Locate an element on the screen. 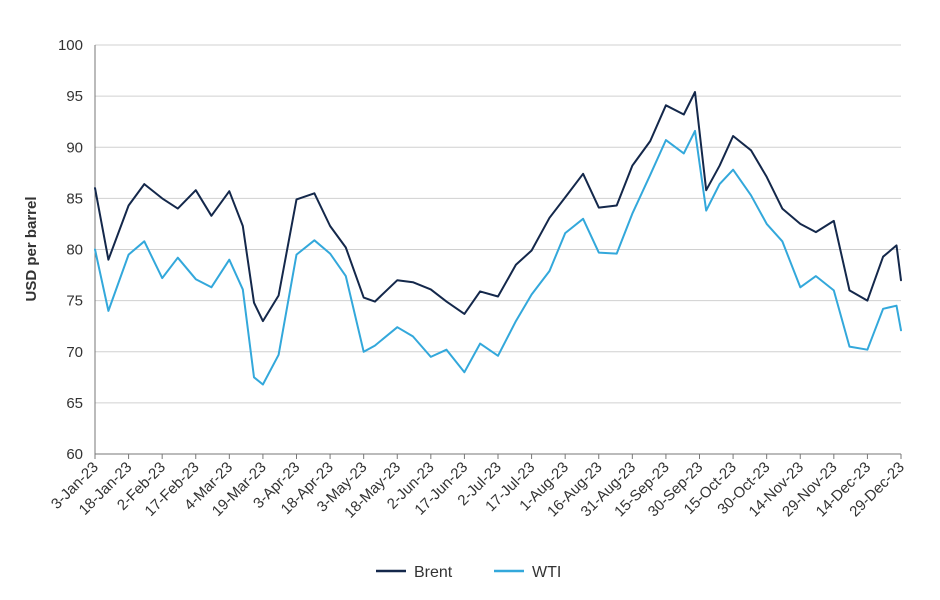 The width and height of the screenshot is (940, 600). legend-label: Brent is located at coordinates (433, 572).